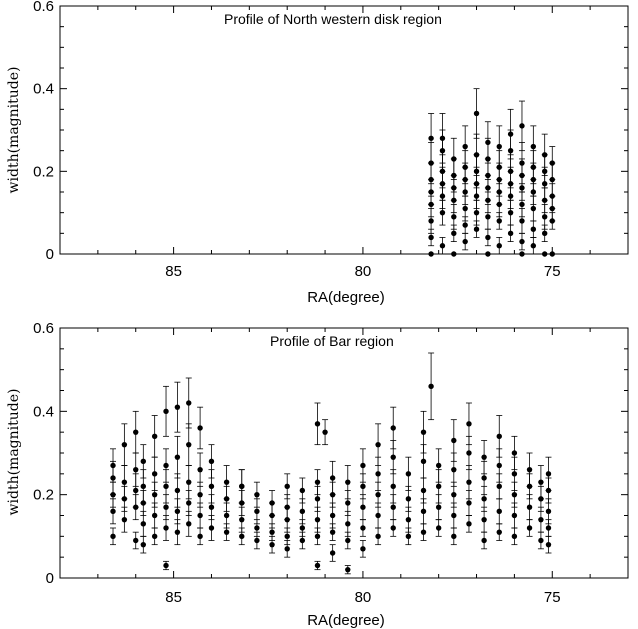 This screenshot has width=638, height=629. Describe the element at coordinates (43, 411) in the screenshot. I see `bottom-y-tick-label: 0.4` at that location.